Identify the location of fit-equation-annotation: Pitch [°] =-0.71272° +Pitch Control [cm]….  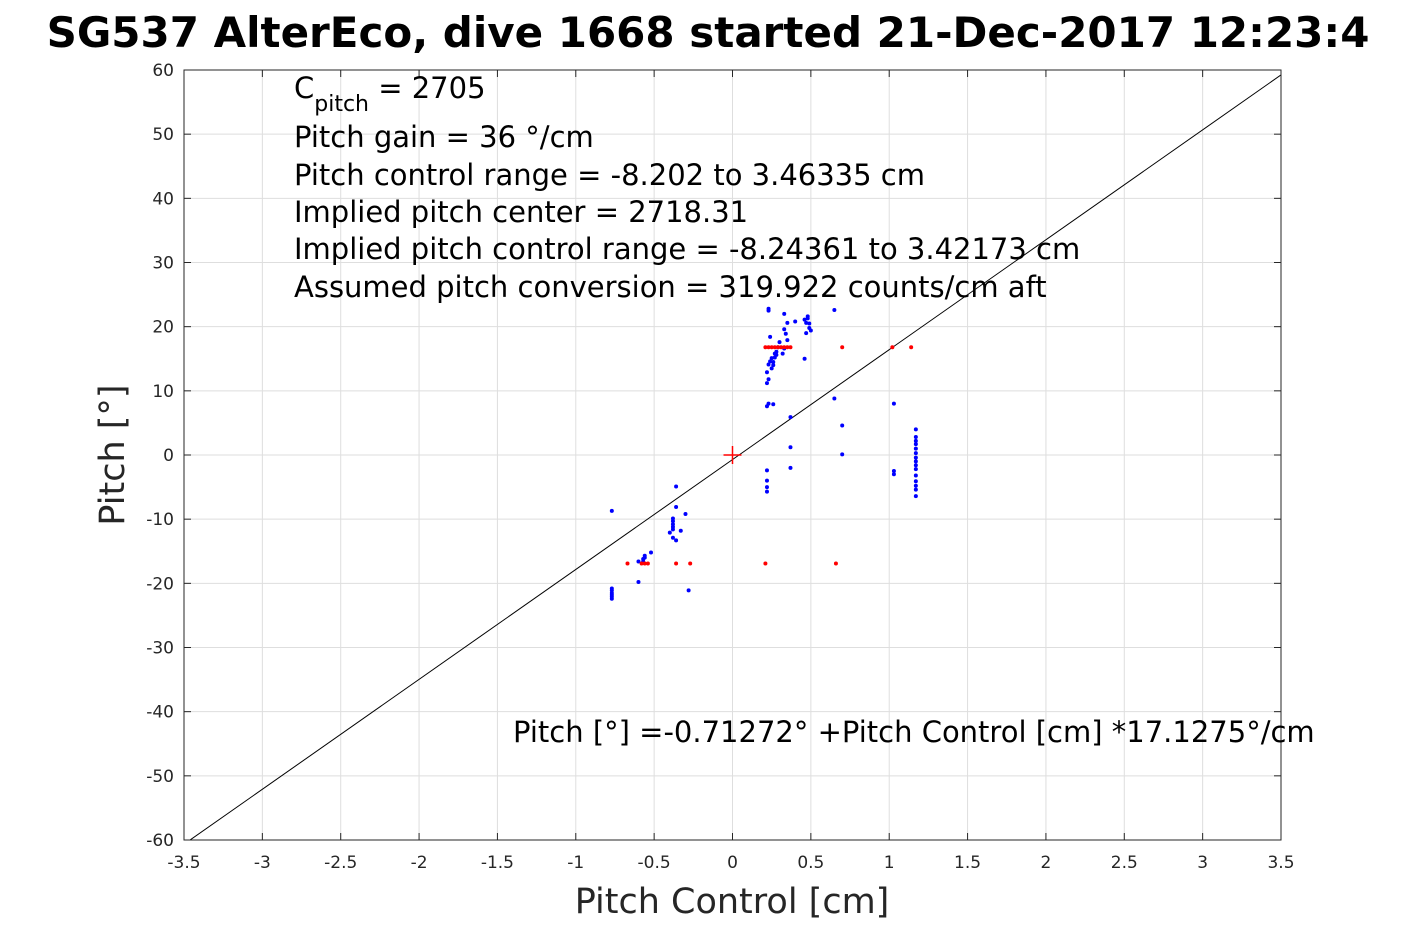
(914, 732).